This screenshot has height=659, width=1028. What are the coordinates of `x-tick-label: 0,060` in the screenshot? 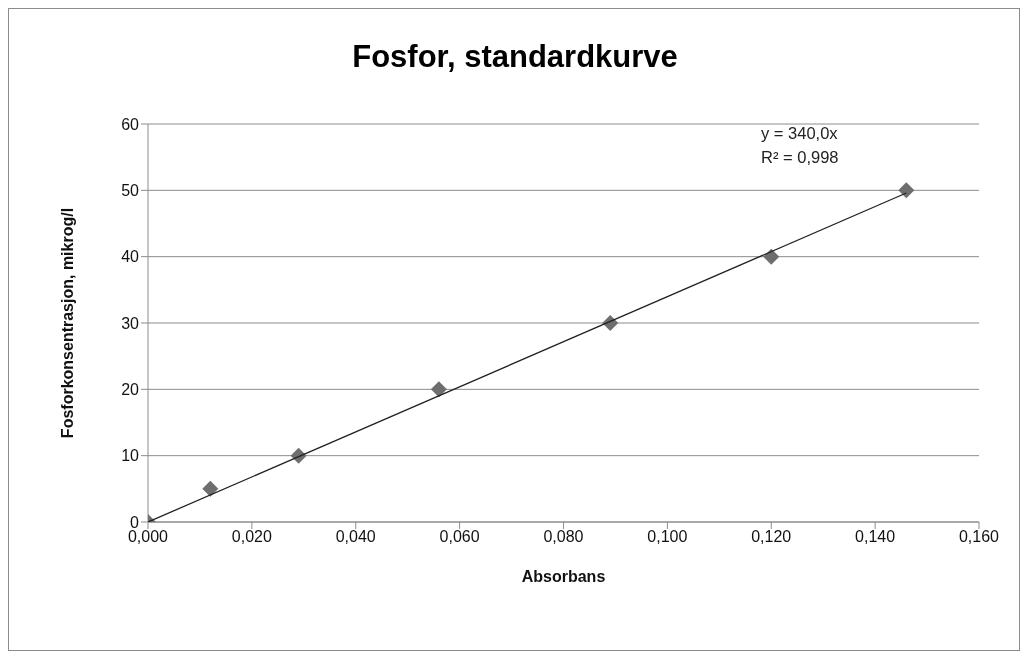 It's located at (459, 537).